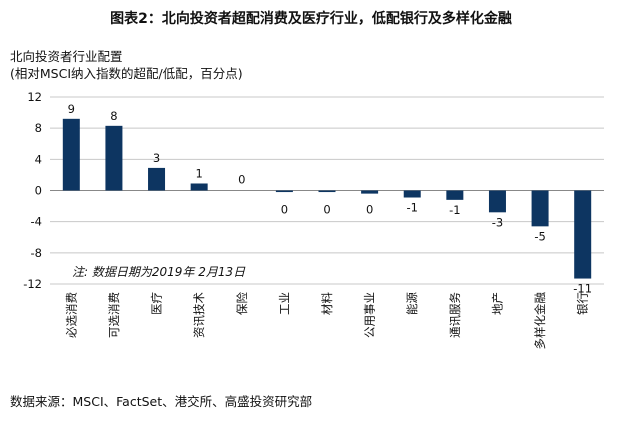 The image size is (622, 422). Describe the element at coordinates (582, 289) in the screenshot. I see `data-label: -11` at that location.